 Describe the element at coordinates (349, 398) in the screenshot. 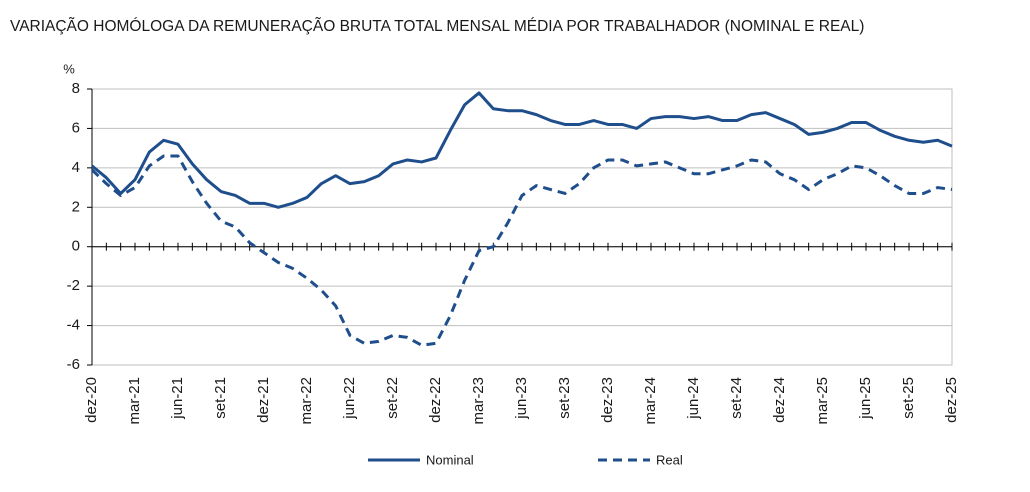

I see `x-tick-label: jun-22` at that location.